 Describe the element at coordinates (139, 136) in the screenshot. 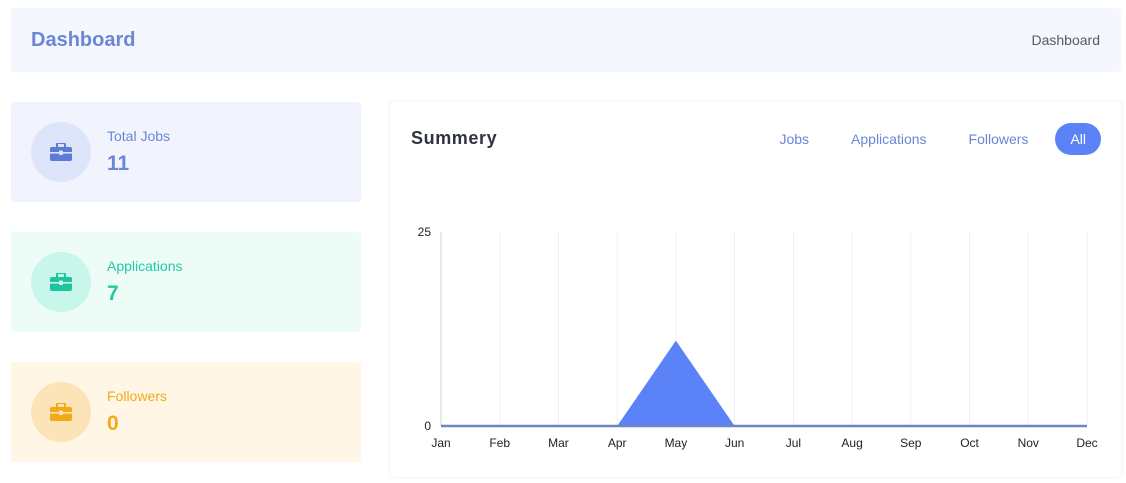

I see `stat-label: Total Jobs` at that location.